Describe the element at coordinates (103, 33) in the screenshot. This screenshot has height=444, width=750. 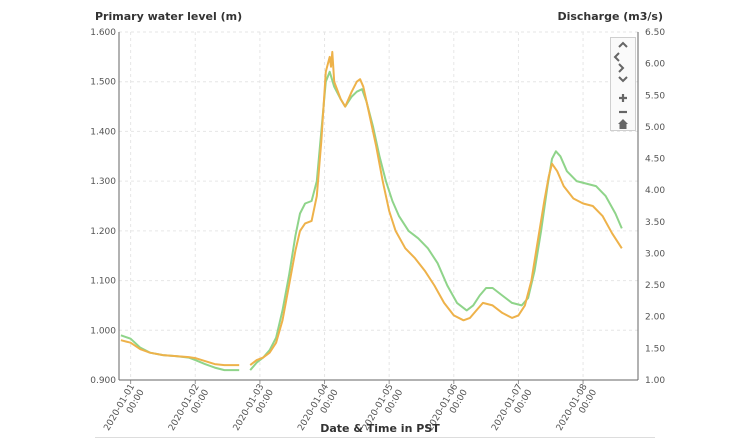
I see `left-tick-label: 1.600` at that location.